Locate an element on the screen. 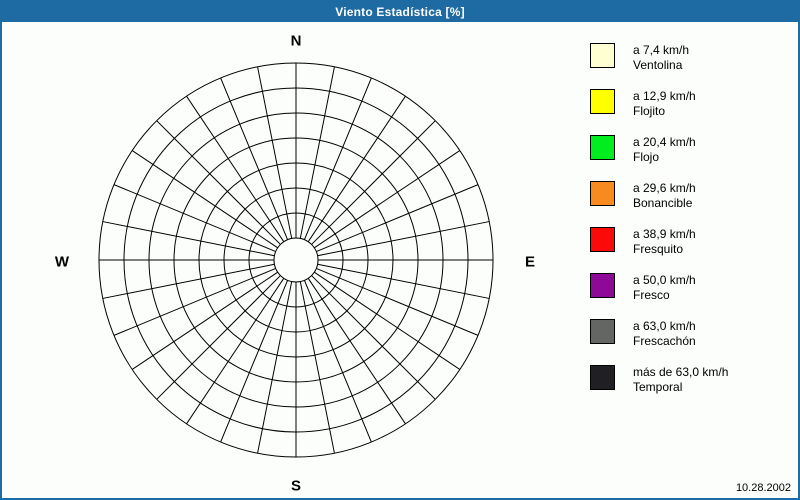 This screenshot has height=500, width=800. legend-item: a 63,0 km/h Frescachón is located at coordinates (691, 334).